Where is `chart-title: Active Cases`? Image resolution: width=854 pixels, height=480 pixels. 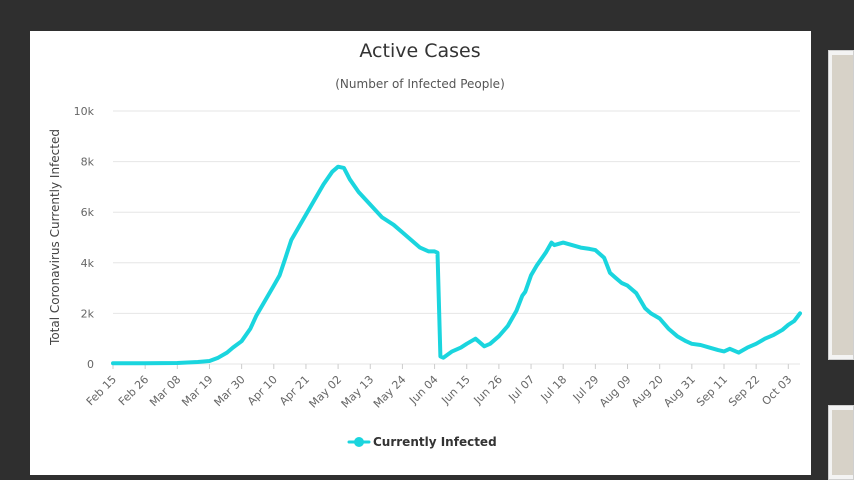 chart-title: Active Cases is located at coordinates (419, 51).